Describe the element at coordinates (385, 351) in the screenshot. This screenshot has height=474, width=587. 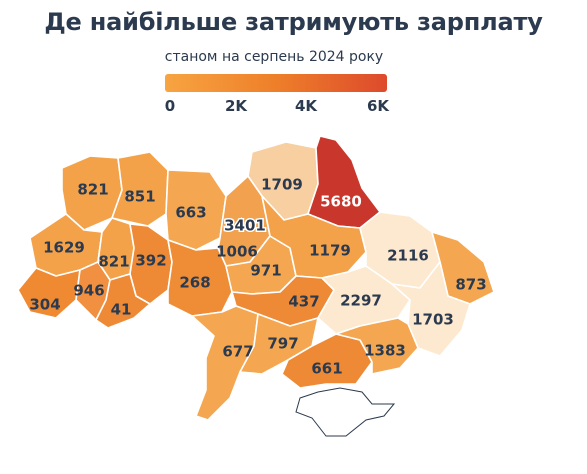
I see `value-zaporizhzhia: 1383` at that location.